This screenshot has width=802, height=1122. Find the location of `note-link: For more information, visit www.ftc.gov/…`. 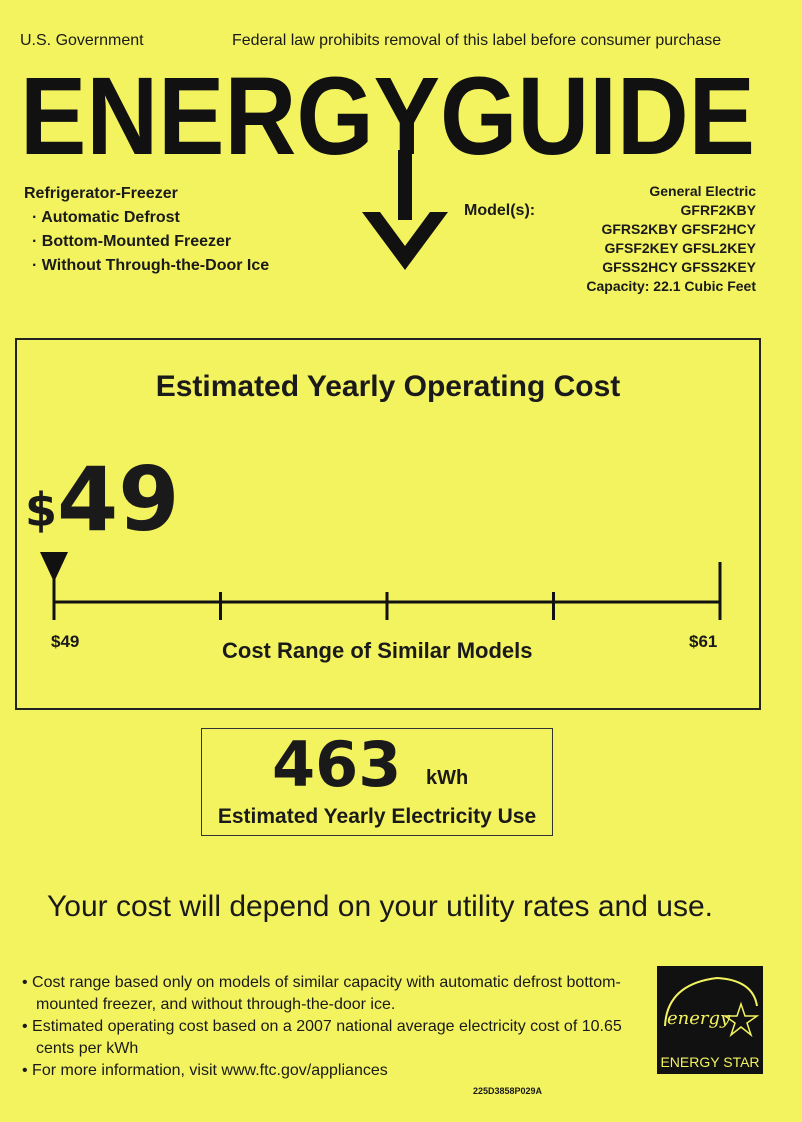

note-link: For more information, visit www.ftc.gov/… is located at coordinates (210, 1070).